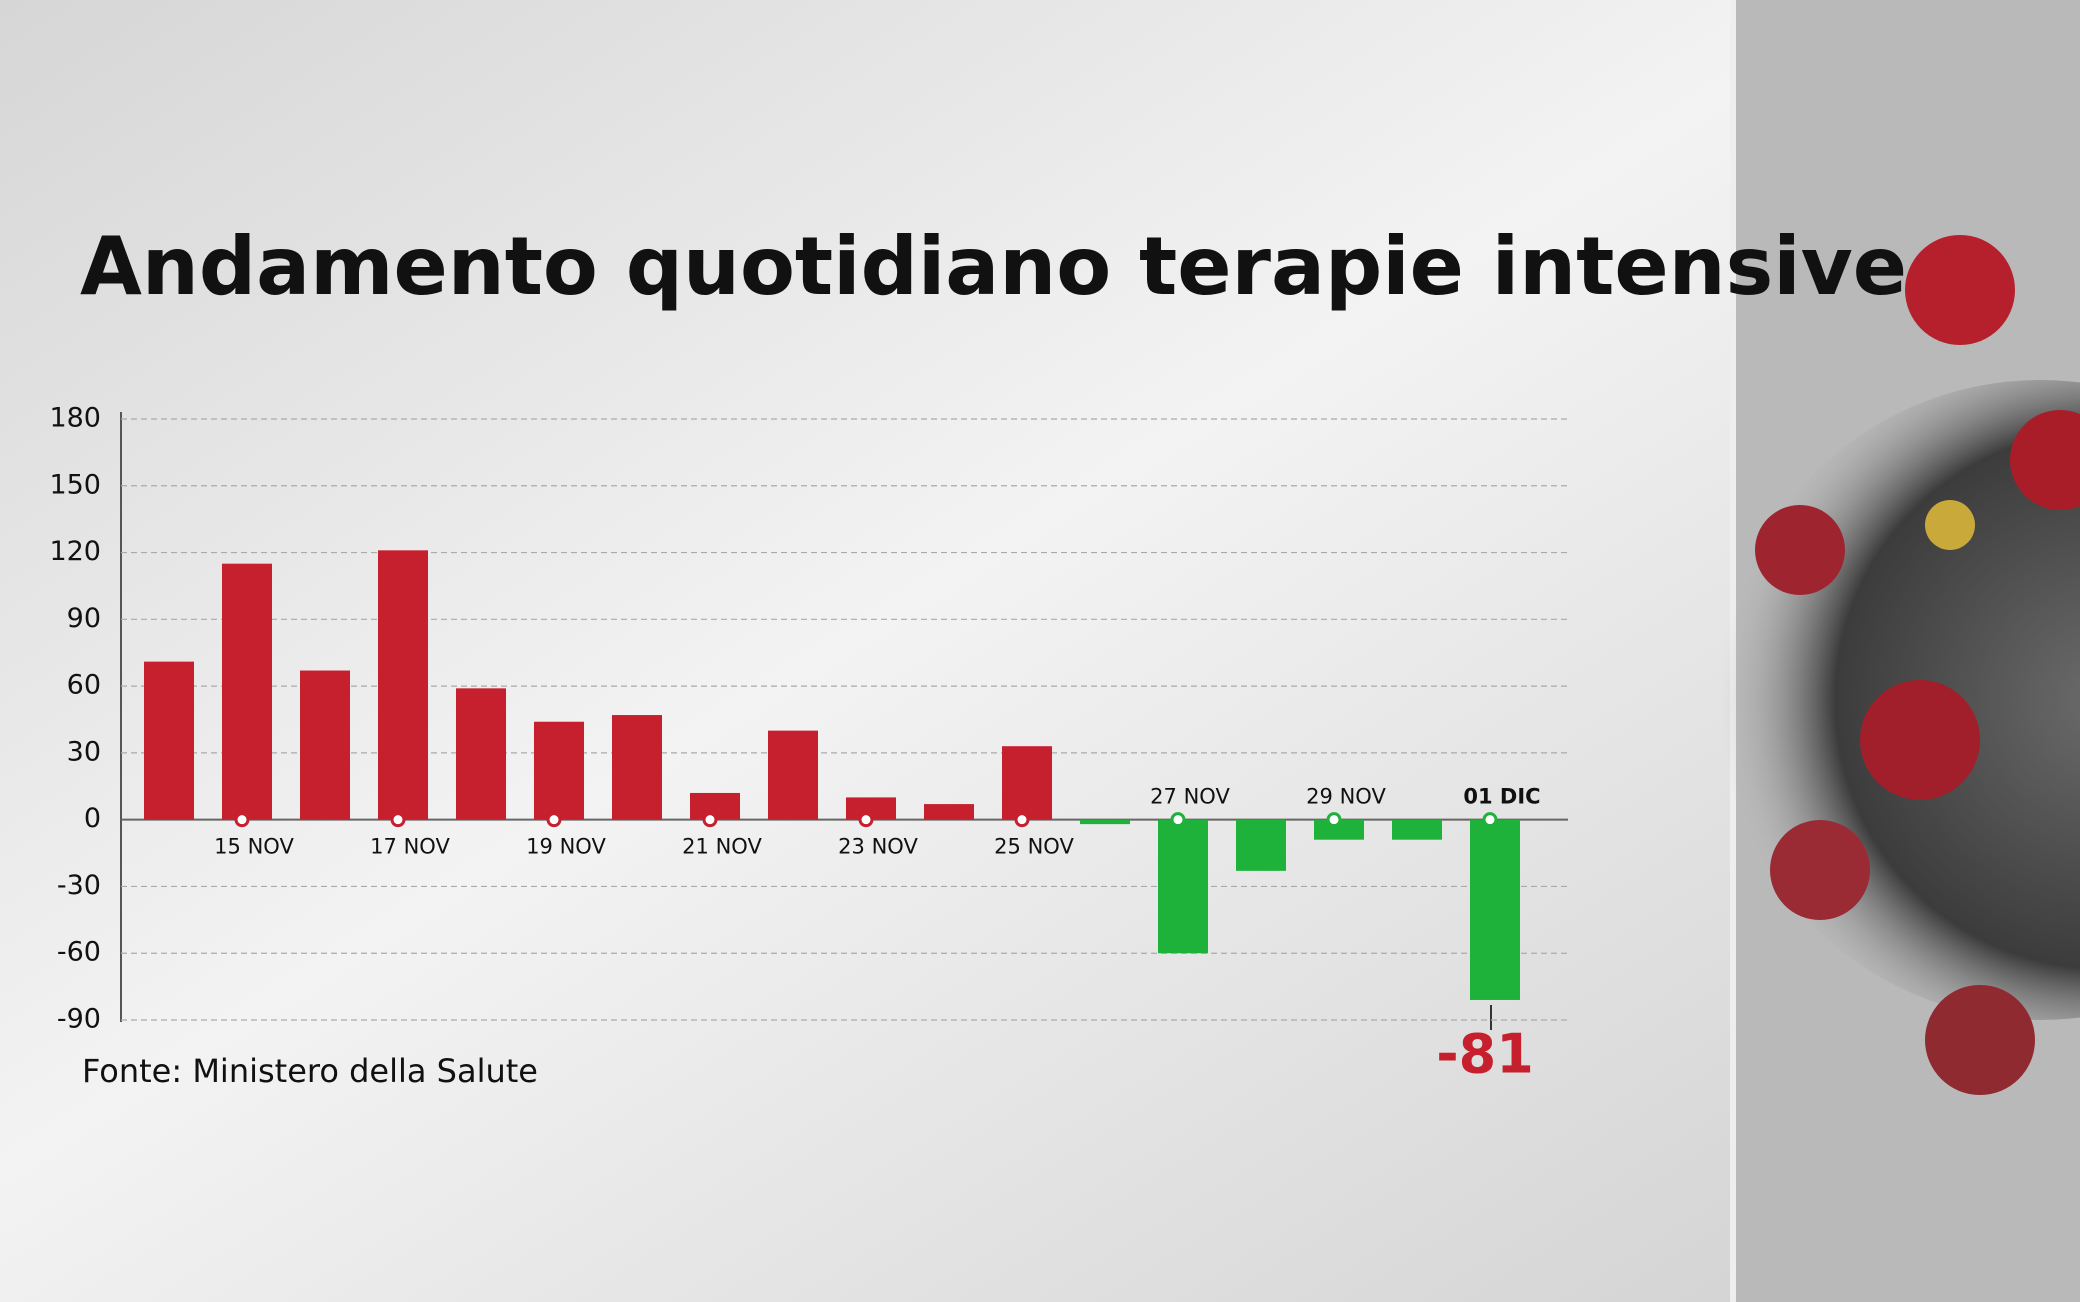 Image resolution: width=2080 pixels, height=1302 pixels. Describe the element at coordinates (79, 885) in the screenshot. I see `y-tick-label: -30` at that location.